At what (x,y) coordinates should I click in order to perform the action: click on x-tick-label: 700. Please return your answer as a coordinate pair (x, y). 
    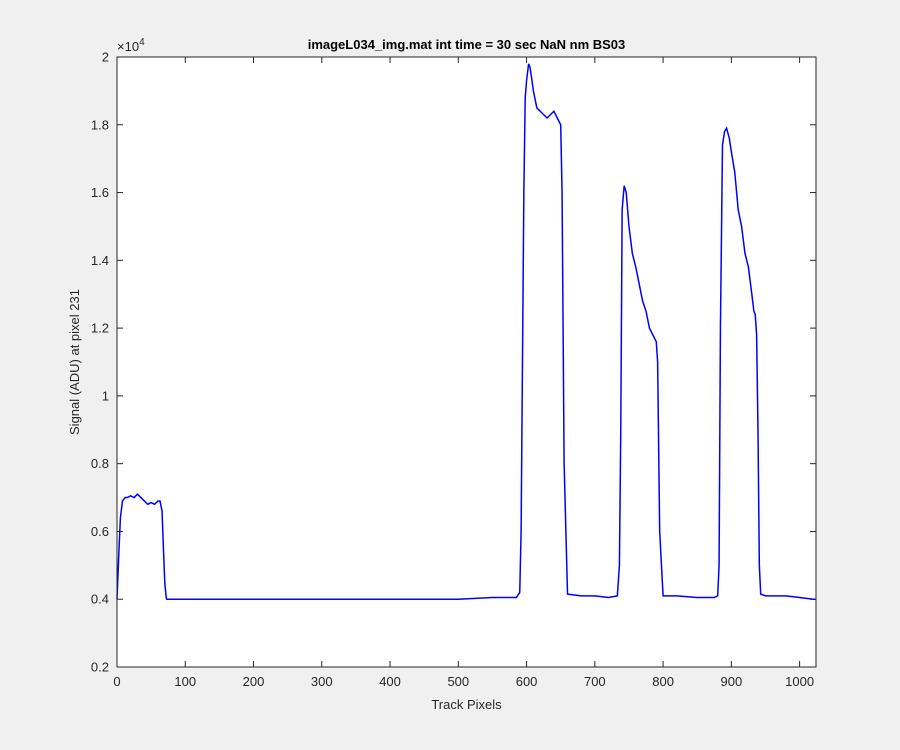
    Looking at the image, I should click on (595, 681).